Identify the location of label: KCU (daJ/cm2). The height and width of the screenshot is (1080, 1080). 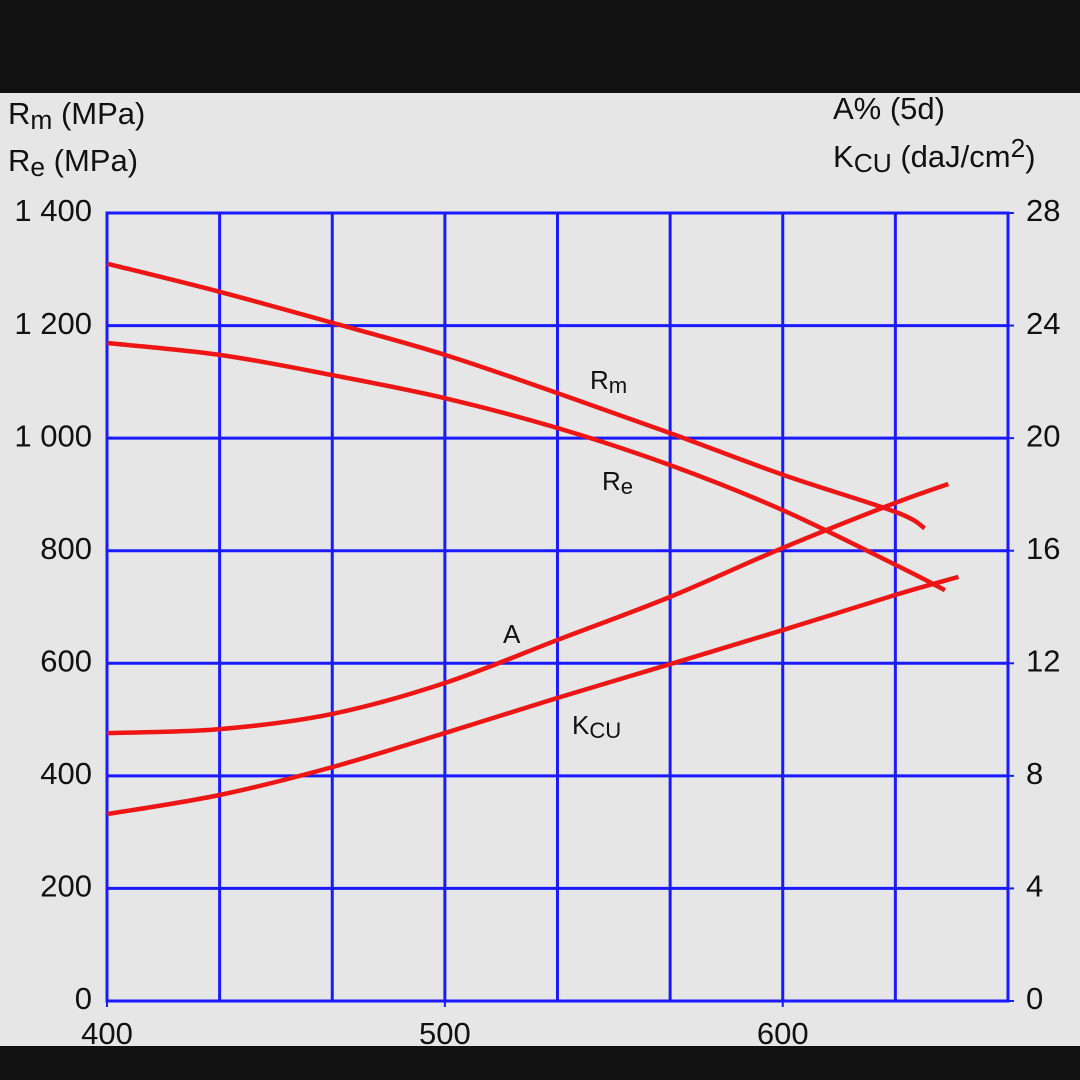
(934, 155).